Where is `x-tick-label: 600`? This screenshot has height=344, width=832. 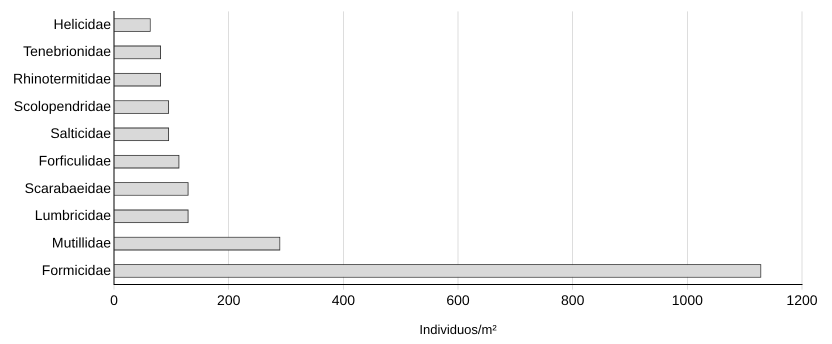
x-tick-label: 600 is located at coordinates (458, 300).